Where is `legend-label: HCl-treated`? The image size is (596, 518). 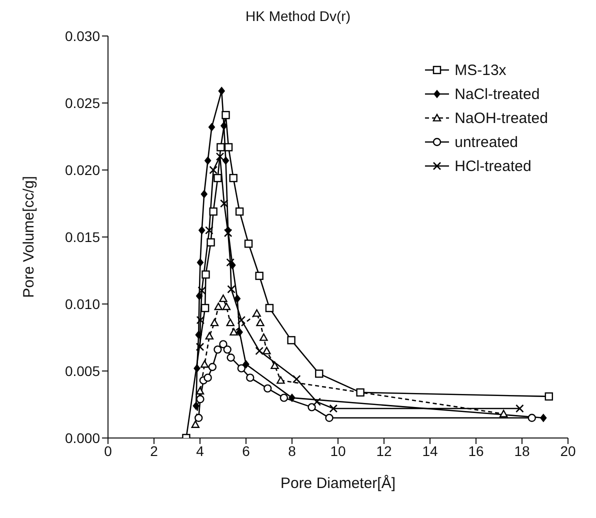 legend-label: HCl-treated is located at coordinates (493, 166).